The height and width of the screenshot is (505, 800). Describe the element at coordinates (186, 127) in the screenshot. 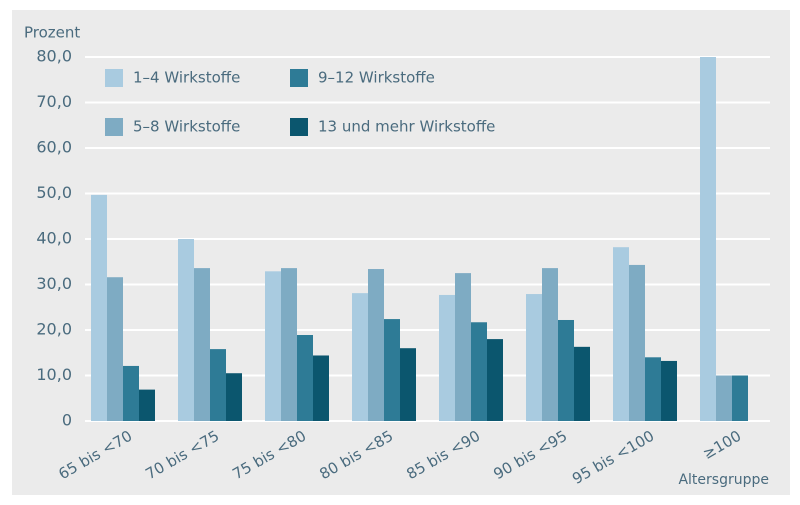

I see `legend-label: 5–8 Wirkstoffe` at that location.